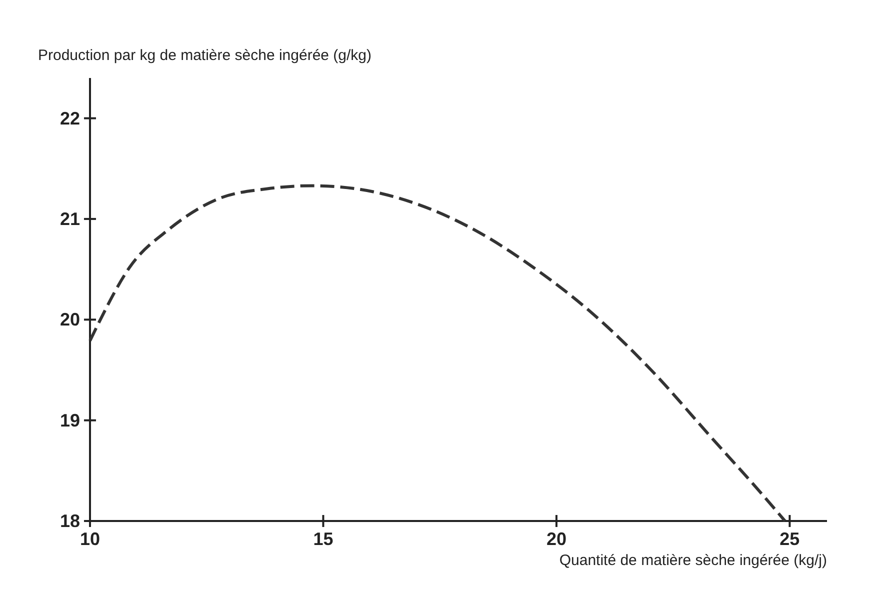 Image resolution: width=873 pixels, height=599 pixels. What do you see at coordinates (70, 521) in the screenshot?
I see `y-tick-label: 18` at bounding box center [70, 521].